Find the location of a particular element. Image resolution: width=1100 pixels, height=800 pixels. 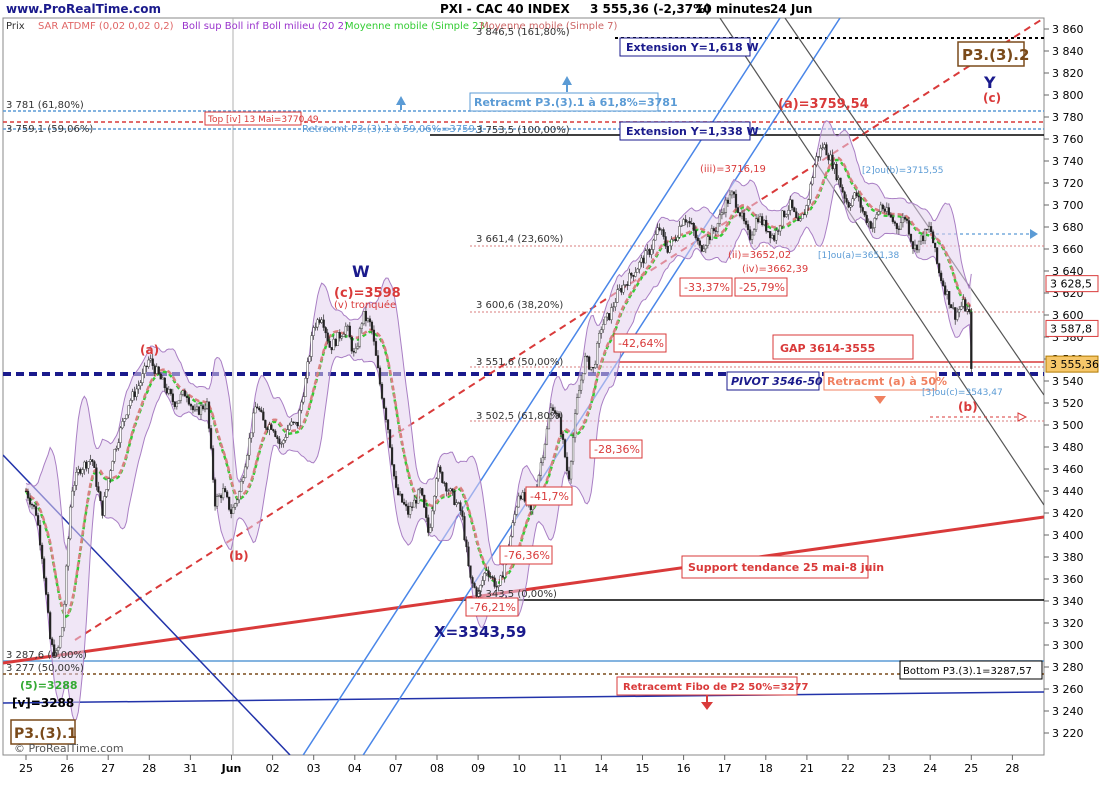

wave-y-label: Y is located at coordinates (989, 82).